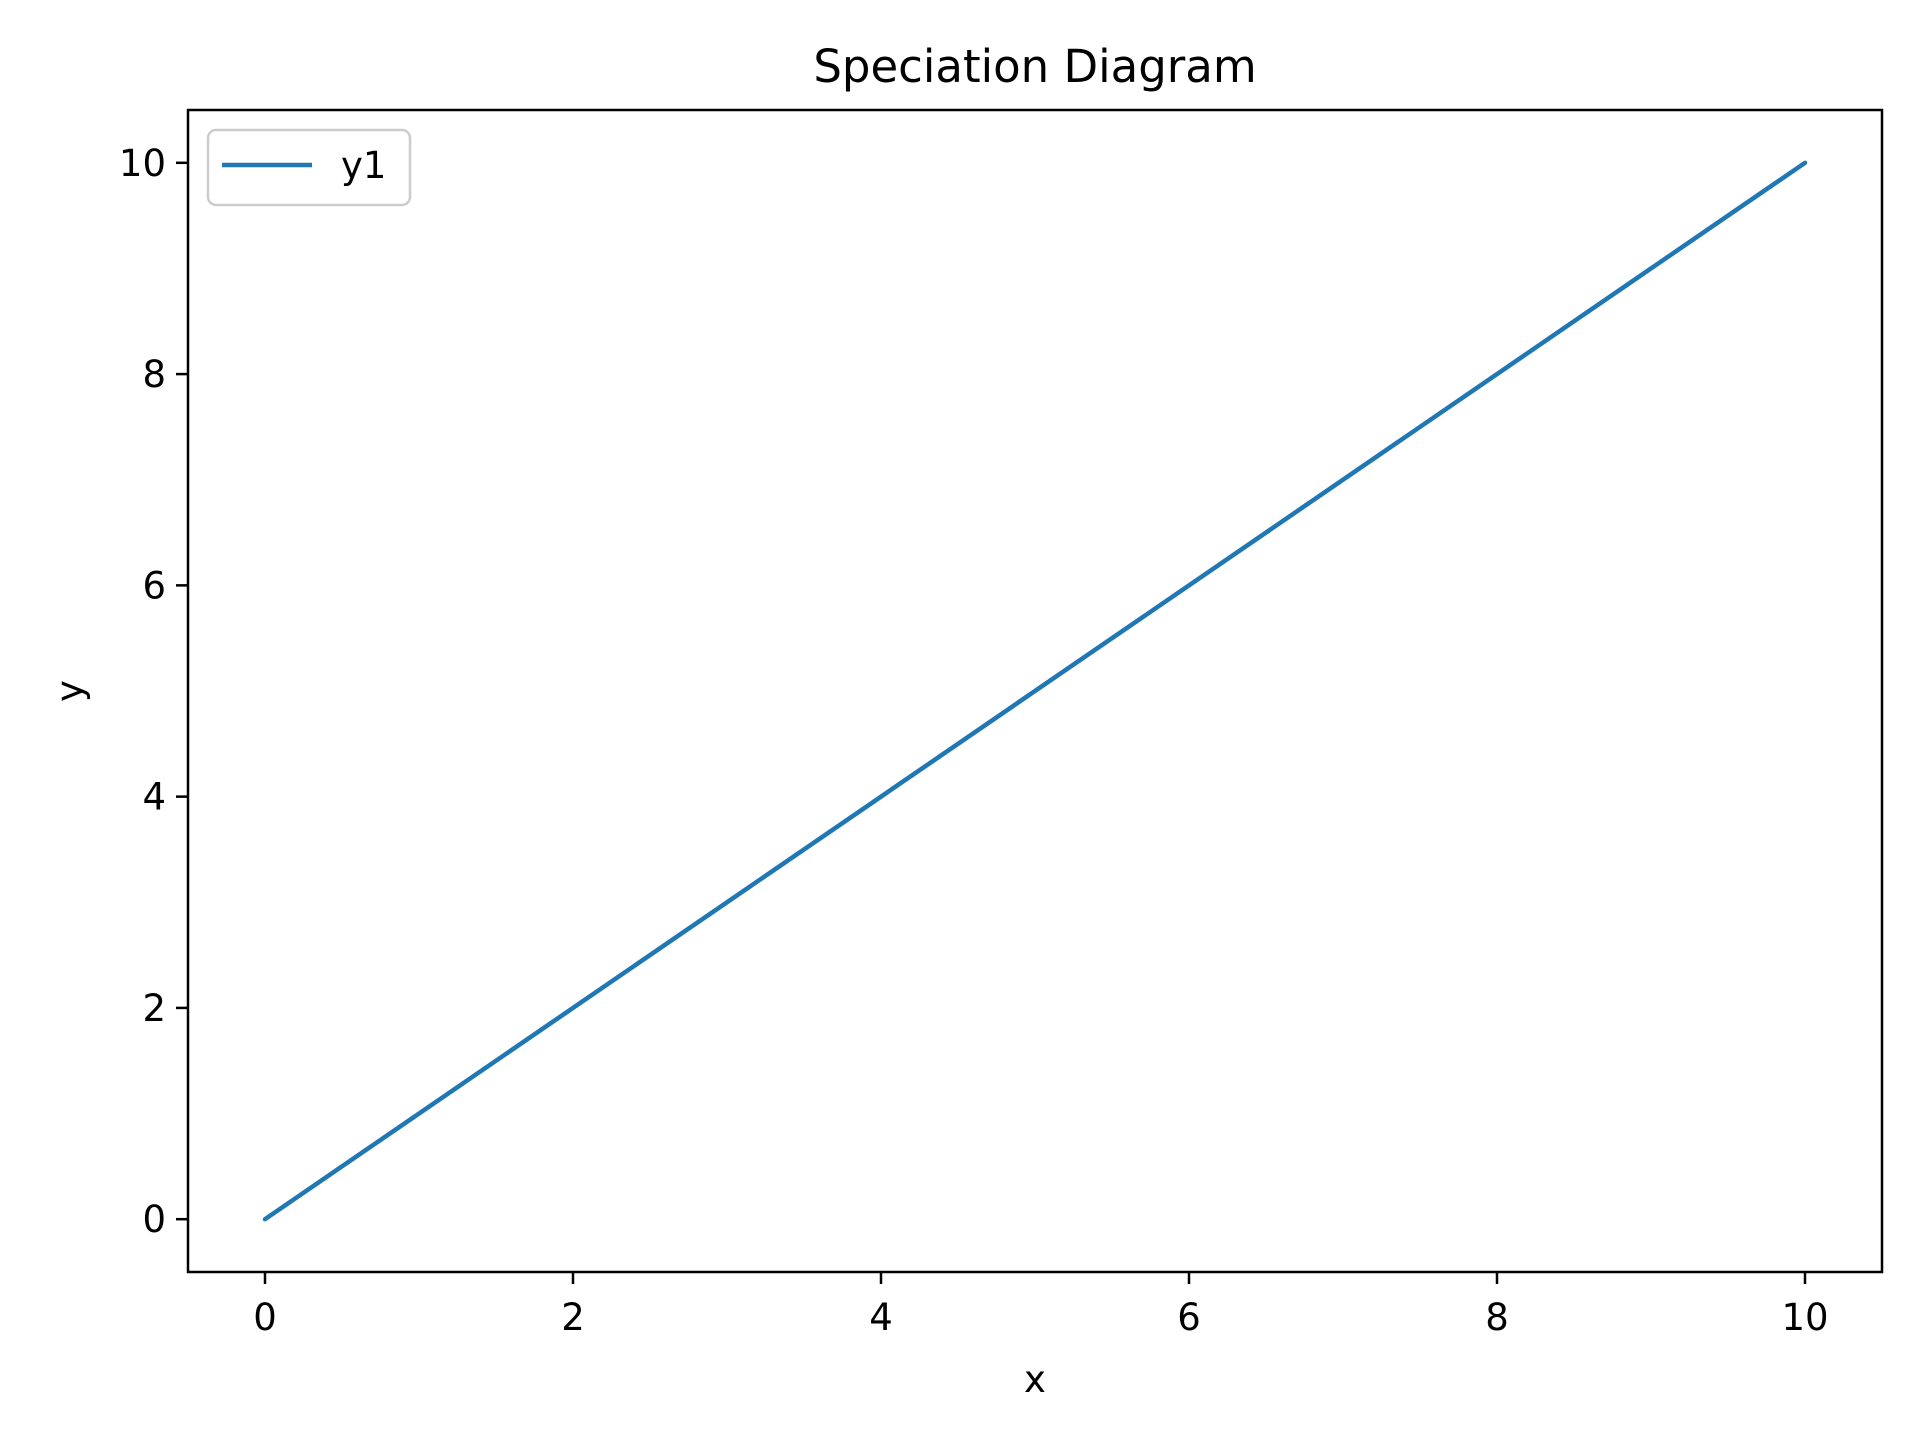 The height and width of the screenshot is (1440, 1920). Describe the element at coordinates (1189, 1317) in the screenshot. I see `x-tick-label: 6` at that location.